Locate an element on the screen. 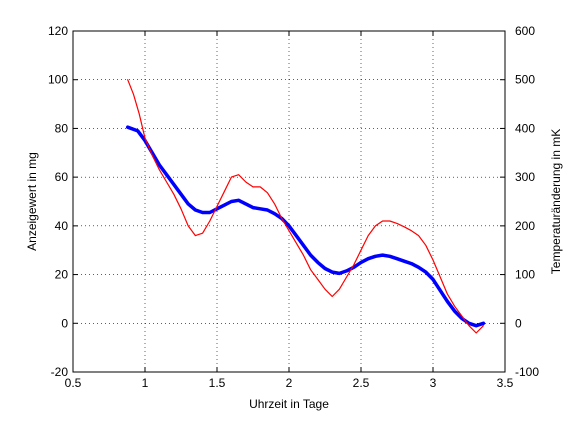 Image resolution: width=588 pixels, height=425 pixels. x-tick-label: 2 is located at coordinates (289, 383).